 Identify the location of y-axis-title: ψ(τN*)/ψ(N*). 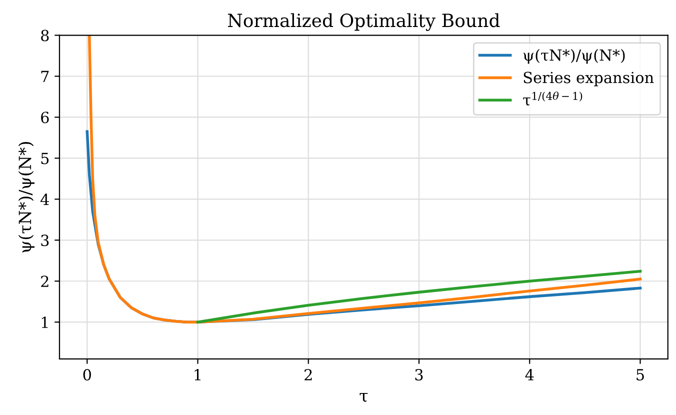
(26, 197).